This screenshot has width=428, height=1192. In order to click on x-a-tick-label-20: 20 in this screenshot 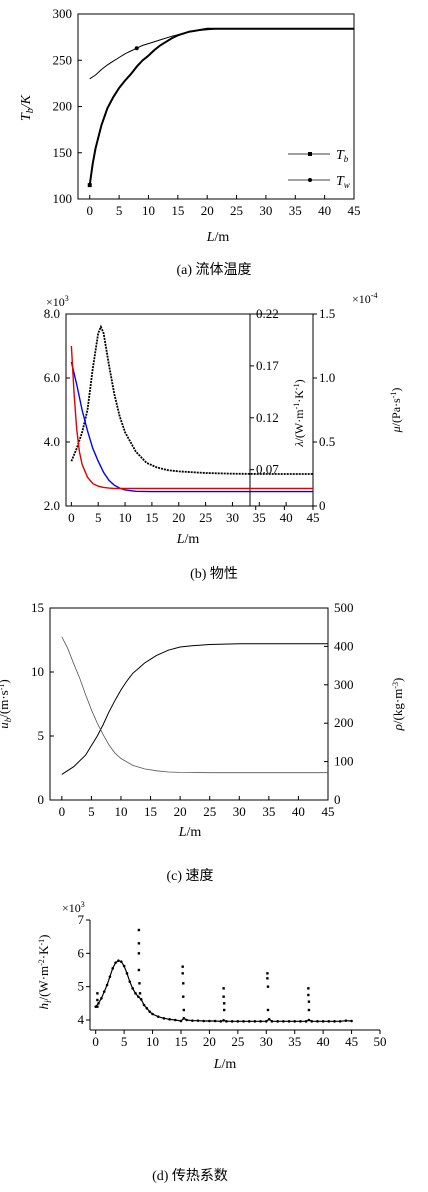, I will do `click(207, 210)`.